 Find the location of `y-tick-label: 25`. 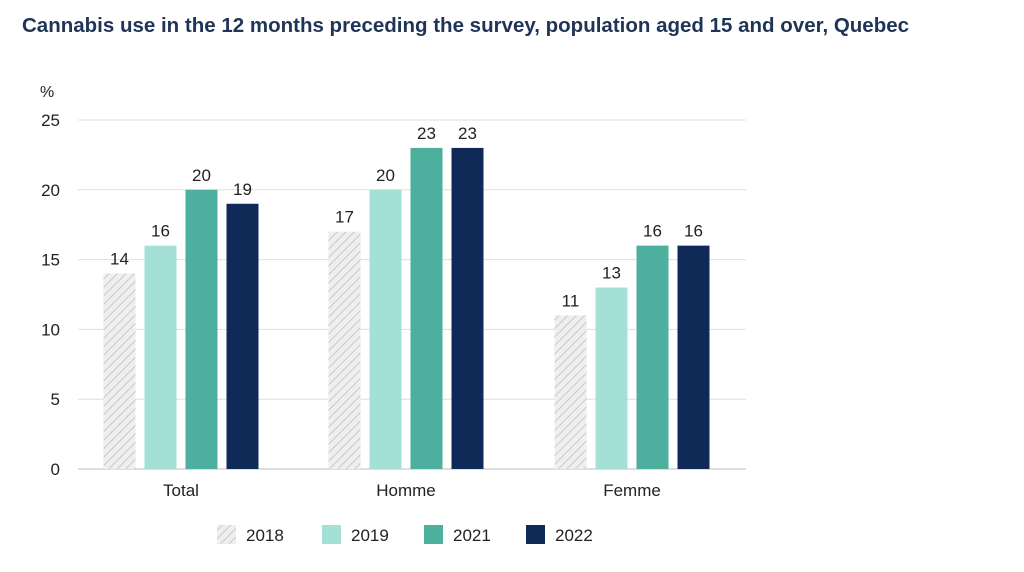

y-tick-label: 25 is located at coordinates (50, 120).